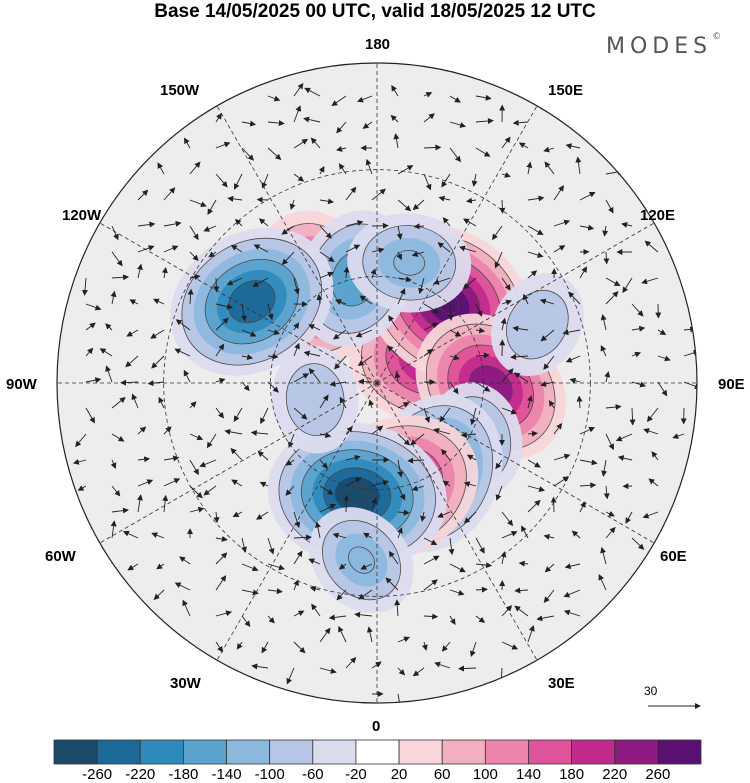 The height and width of the screenshot is (783, 750). I want to click on lon-label-60e: 60E, so click(673, 556).